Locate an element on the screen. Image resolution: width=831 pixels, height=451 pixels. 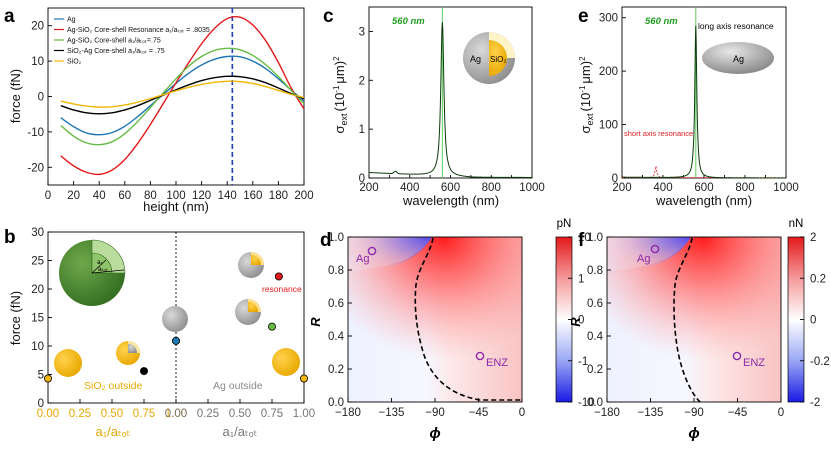
panel-e-xtick-label: 200 is located at coordinates (621, 188).